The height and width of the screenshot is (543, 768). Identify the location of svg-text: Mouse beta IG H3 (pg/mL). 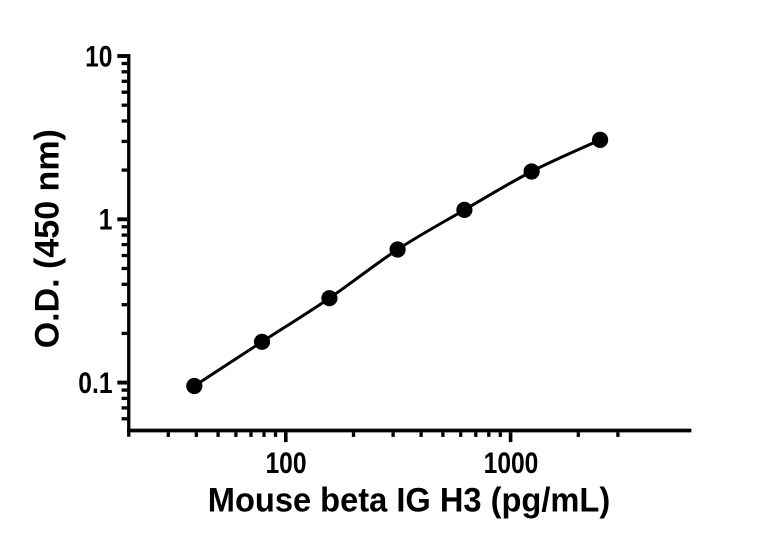
(409, 501).